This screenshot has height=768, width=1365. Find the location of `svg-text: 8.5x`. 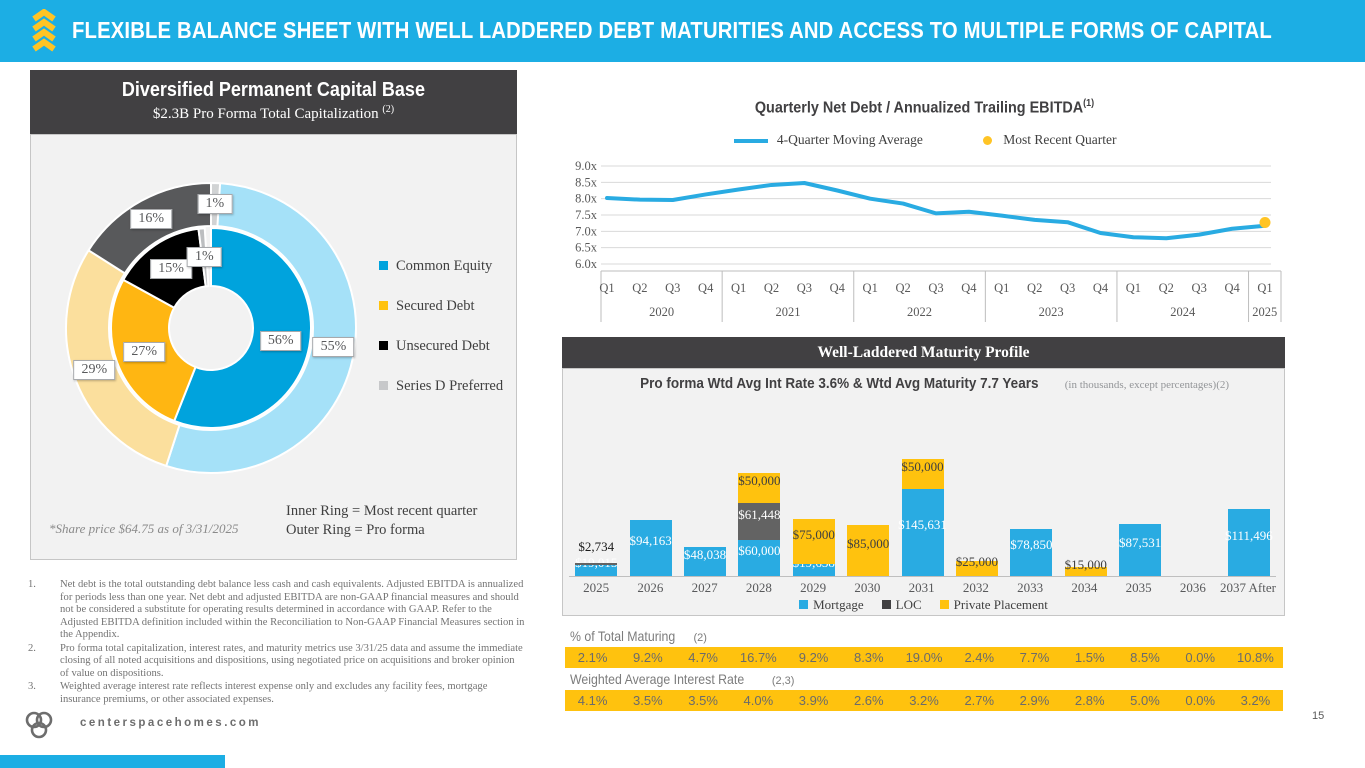

svg-text: 8.5x is located at coordinates (586, 182).